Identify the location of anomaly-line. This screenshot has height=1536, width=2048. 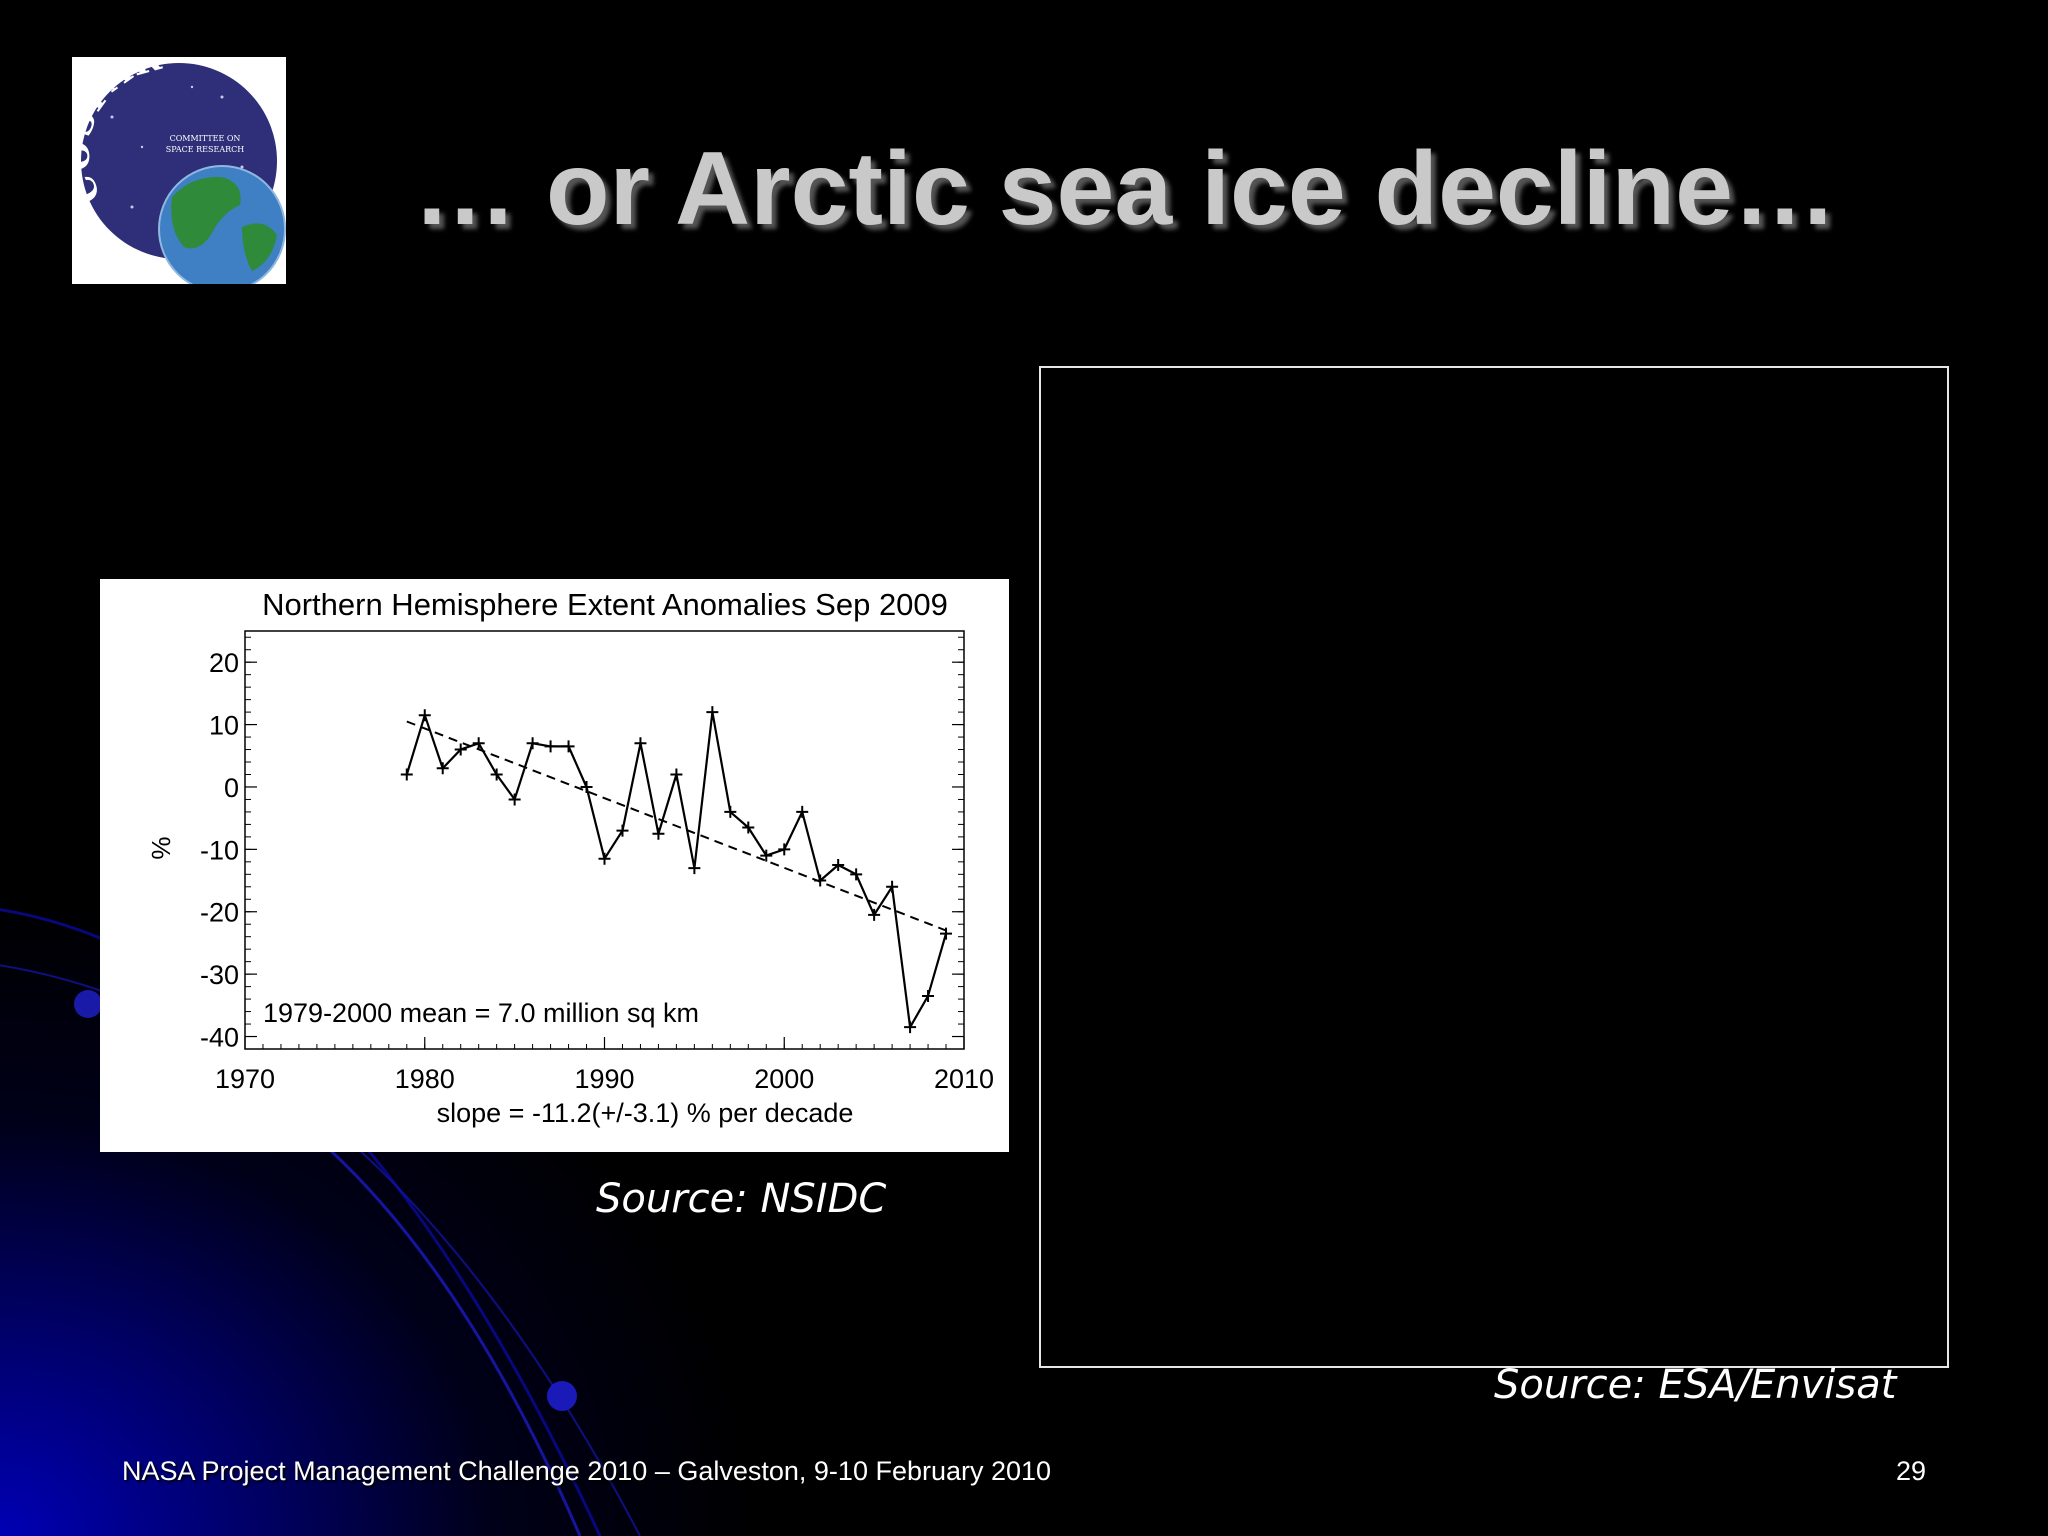
(676, 871).